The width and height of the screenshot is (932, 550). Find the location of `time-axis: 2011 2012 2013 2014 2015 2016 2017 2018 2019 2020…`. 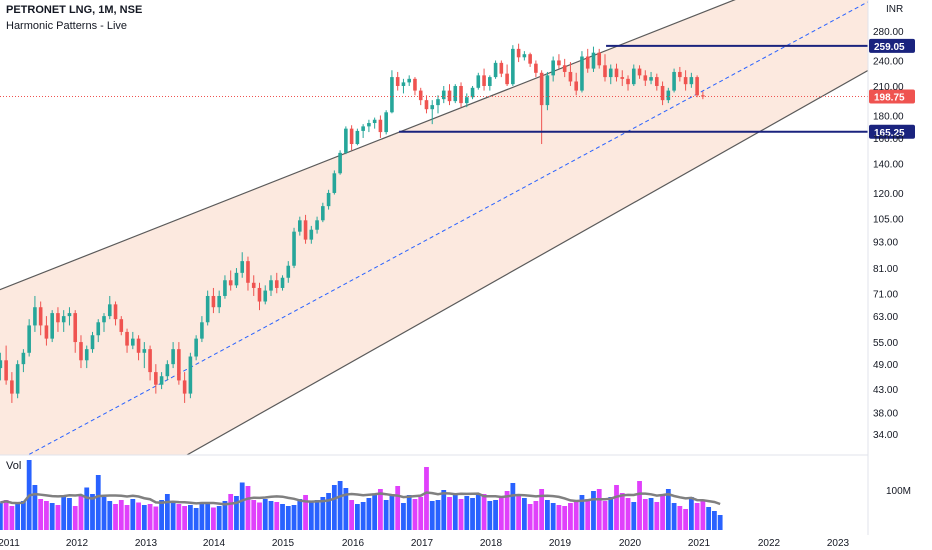

time-axis: 2011 2012 2013 2014 2015 2016 2017 2018 2019 2020… is located at coordinates (425, 543).